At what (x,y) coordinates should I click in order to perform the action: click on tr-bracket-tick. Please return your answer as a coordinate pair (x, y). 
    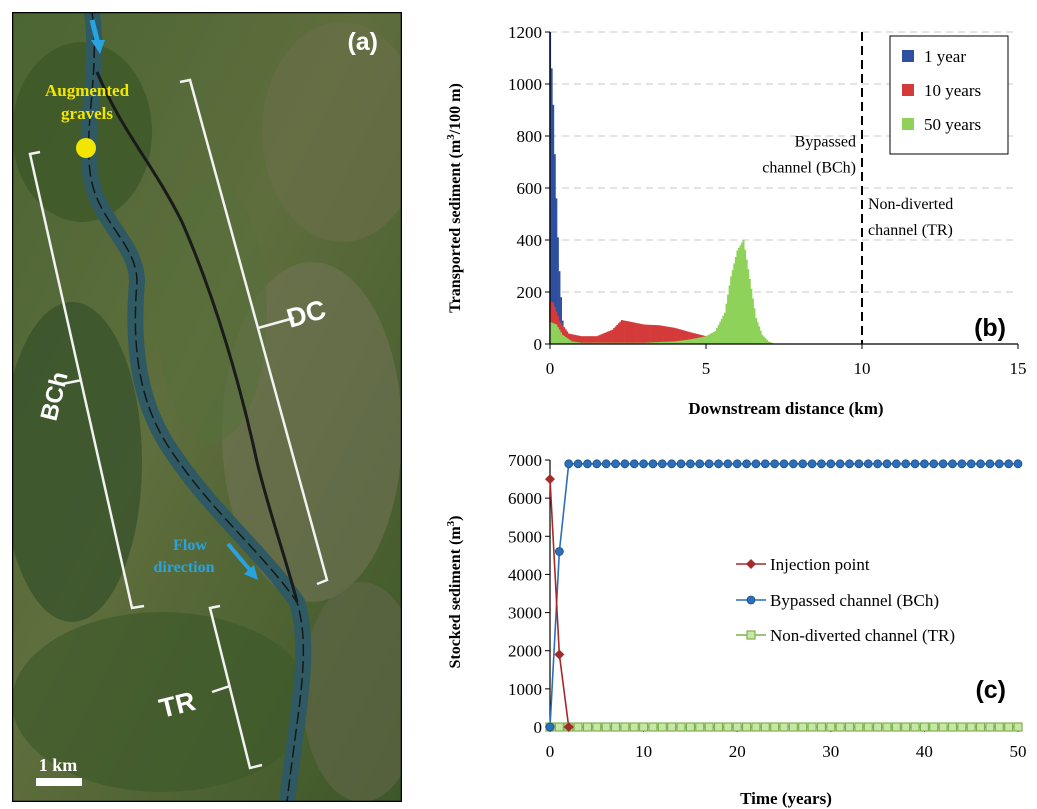
    Looking at the image, I should click on (221, 689).